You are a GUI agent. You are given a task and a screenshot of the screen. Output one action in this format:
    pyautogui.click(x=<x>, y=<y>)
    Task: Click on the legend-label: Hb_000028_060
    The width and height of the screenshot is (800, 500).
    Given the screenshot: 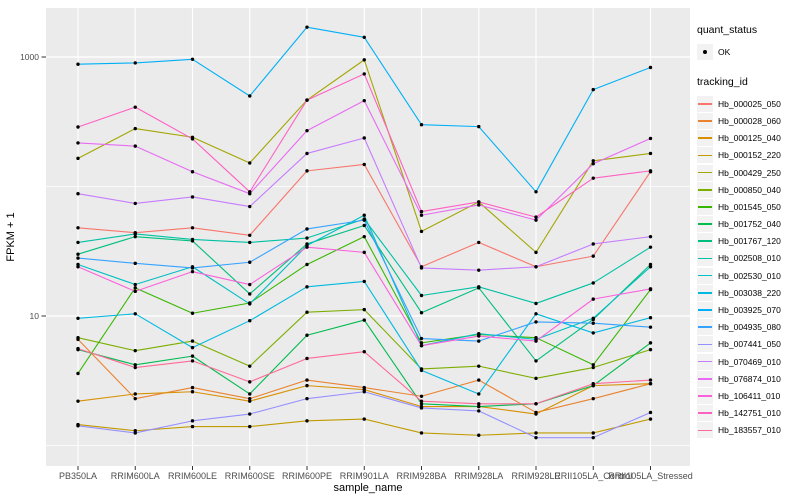 What is the action you would take?
    pyautogui.click(x=749, y=120)
    